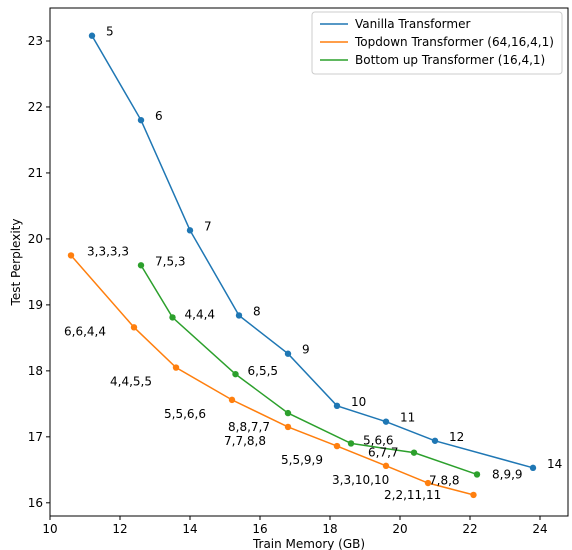  Describe the element at coordinates (159, 116) in the screenshot. I see `point-label: 6` at that location.